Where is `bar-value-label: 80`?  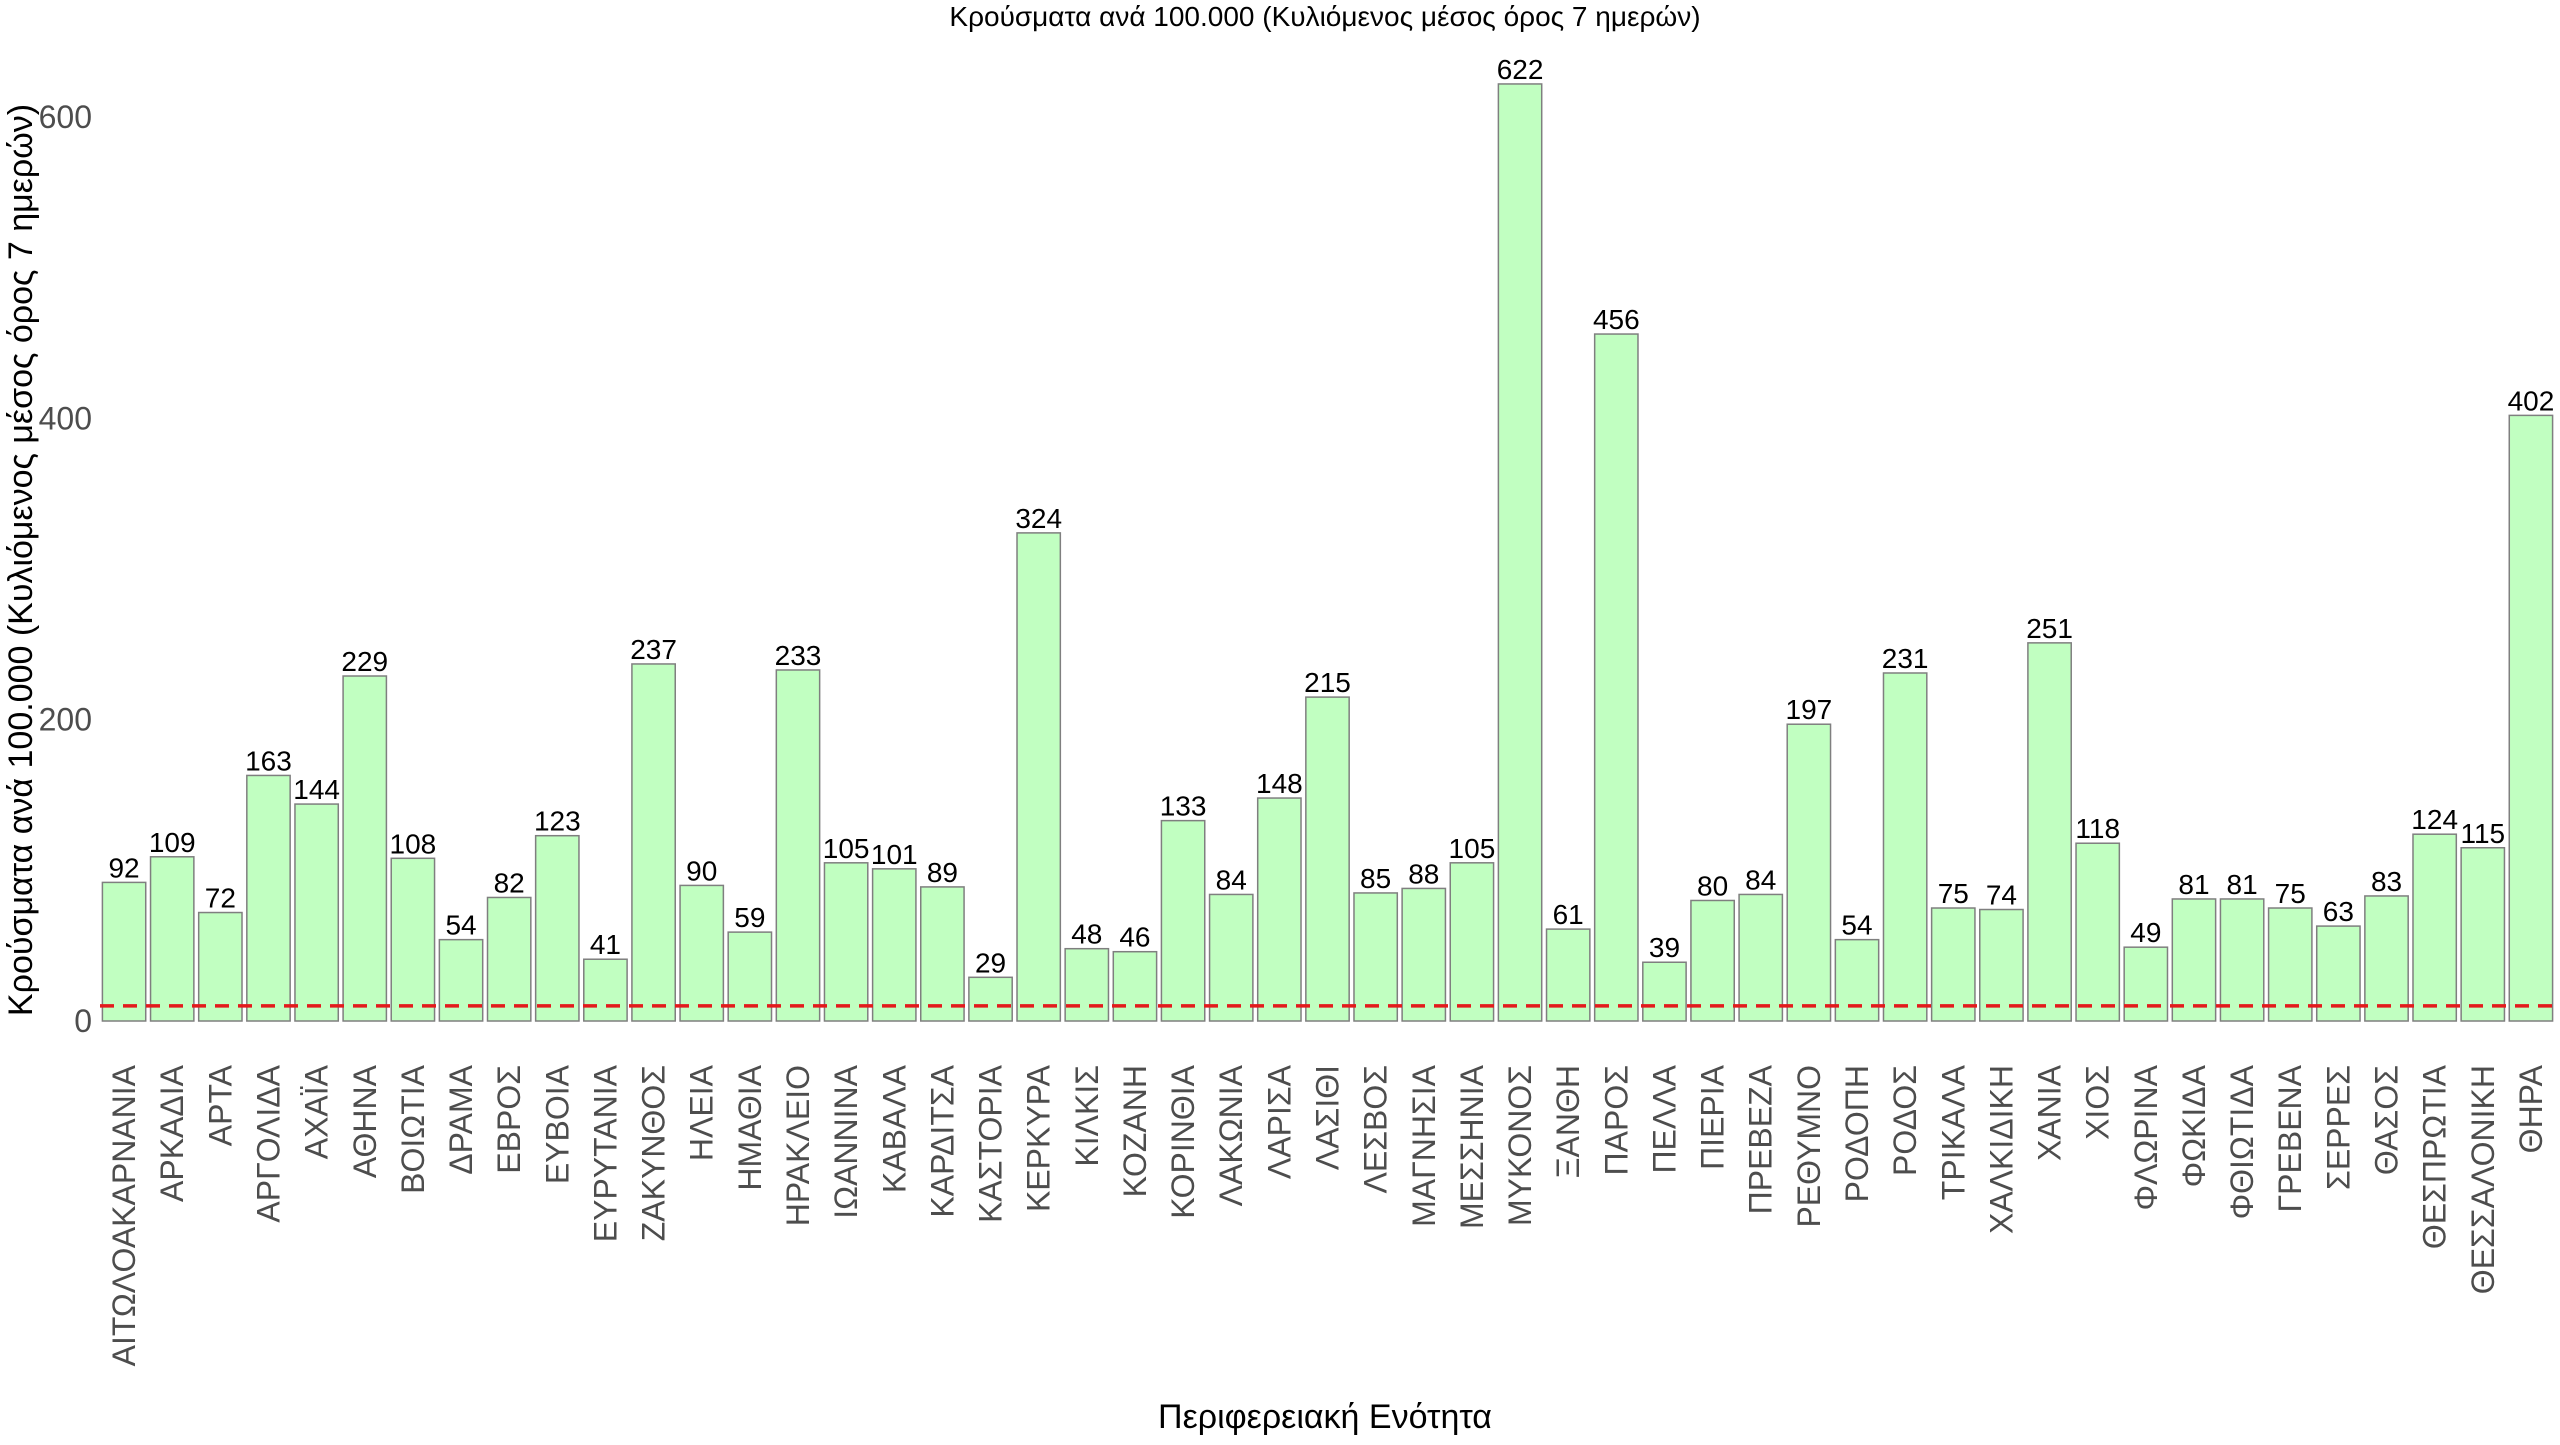
bar-value-label: 80 is located at coordinates (1712, 885).